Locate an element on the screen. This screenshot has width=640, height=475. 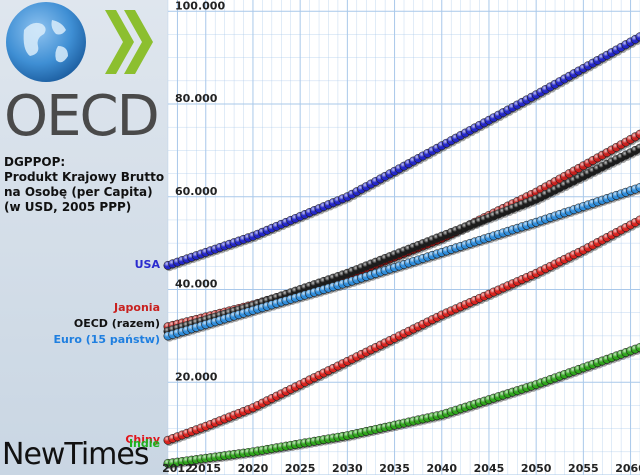
y-axis-ticks: 20.000 40.000 60.000 80.000 100.000 is located at coordinates (200, 191).